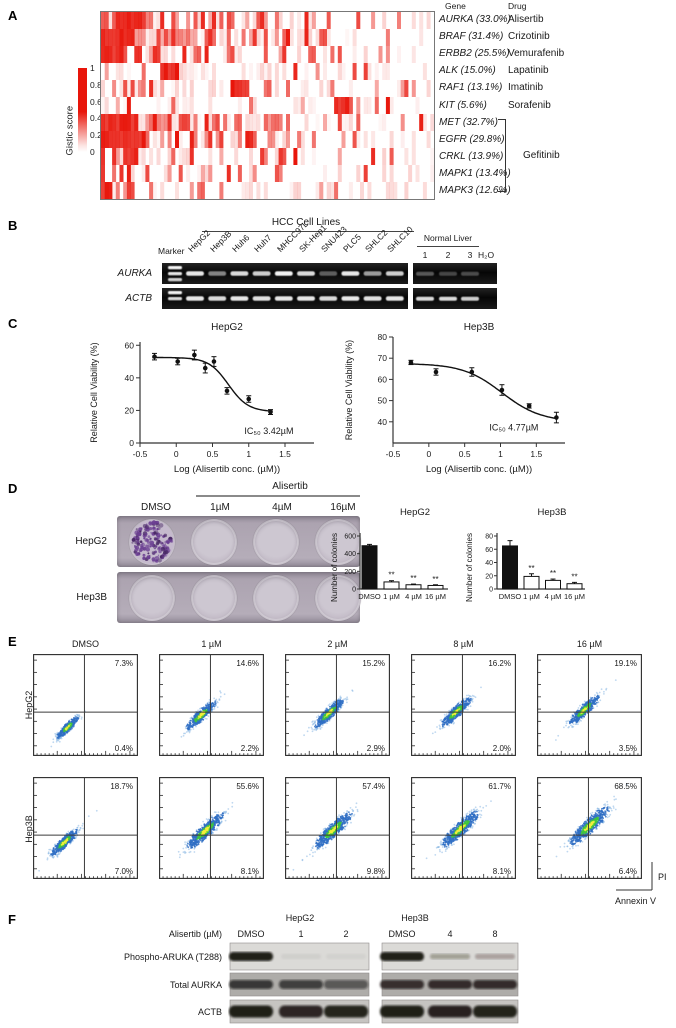 The image size is (676, 1028). Describe the element at coordinates (502, 748) in the screenshot. I see `svg-text: 2.0%` at that location.